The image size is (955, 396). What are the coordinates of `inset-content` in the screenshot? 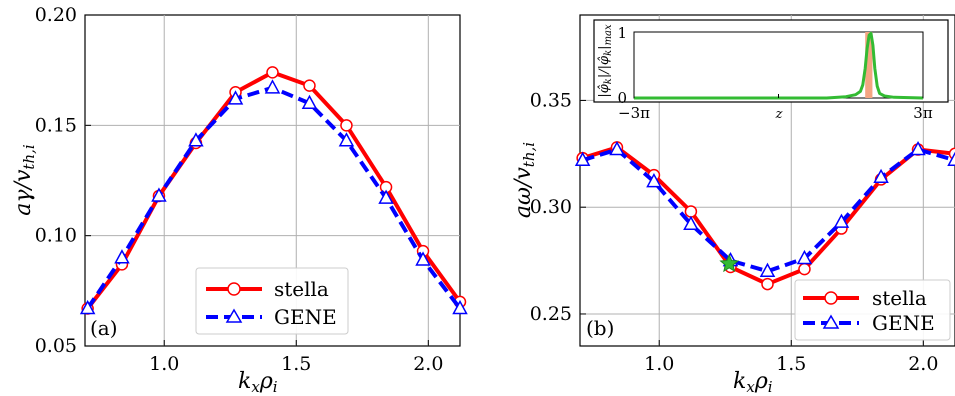 It's located at (778, 65).